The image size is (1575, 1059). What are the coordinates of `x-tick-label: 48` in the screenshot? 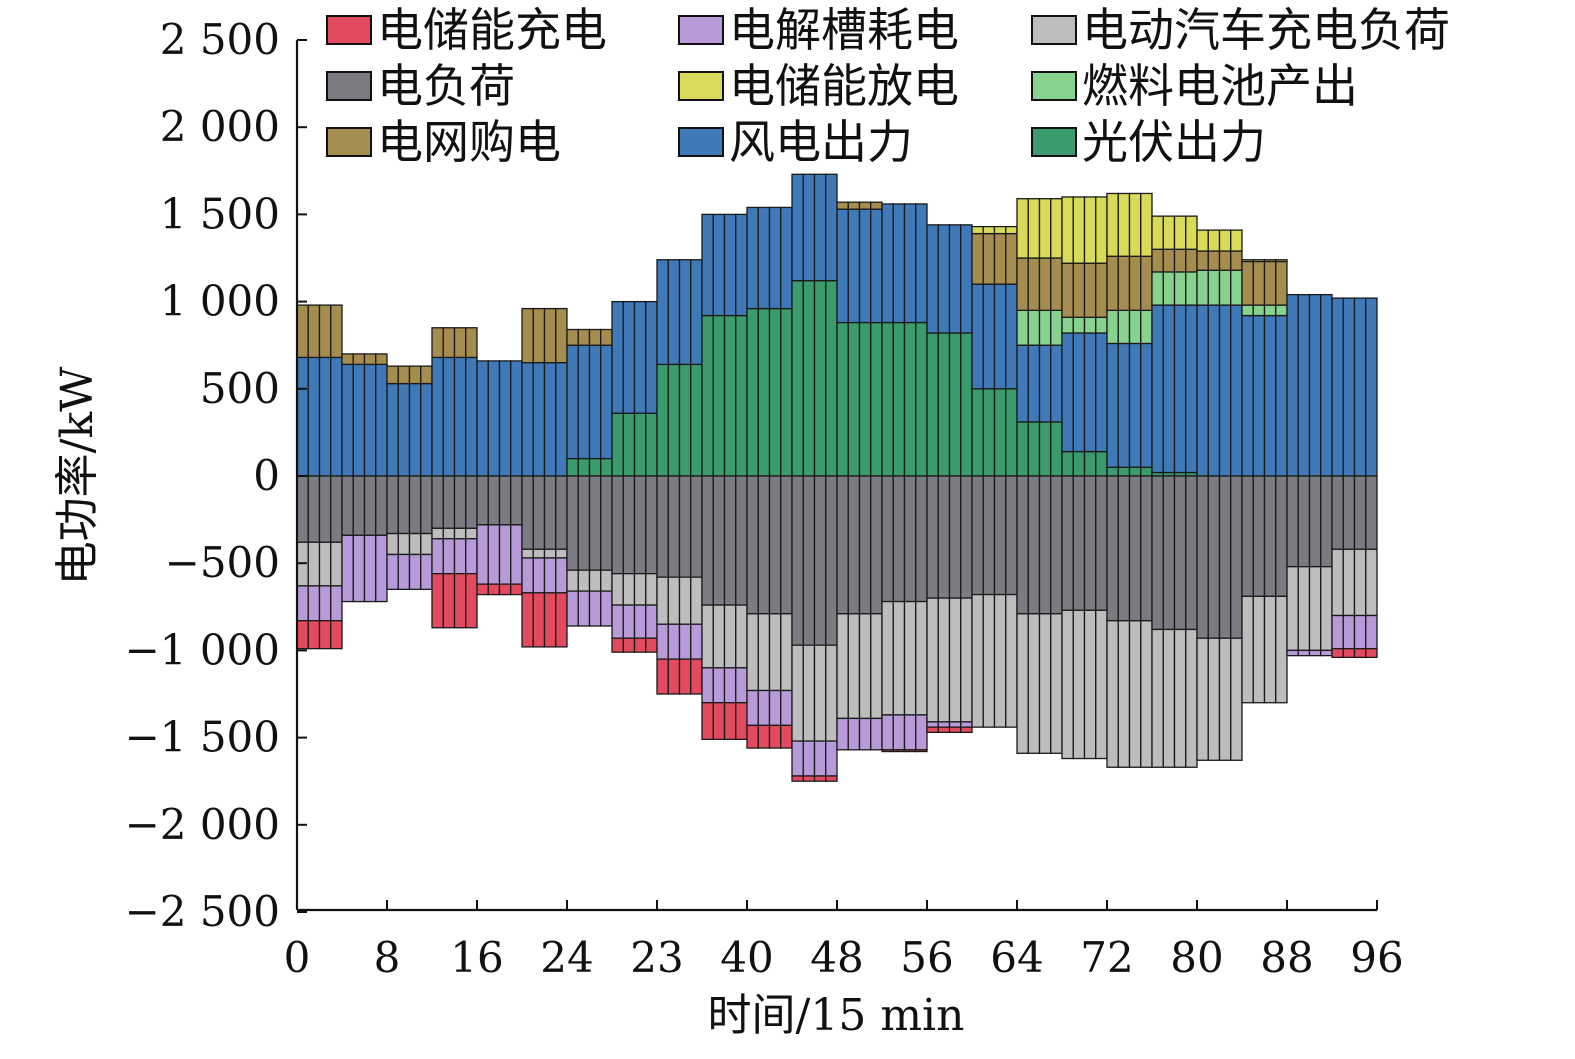 It's located at (836, 957).